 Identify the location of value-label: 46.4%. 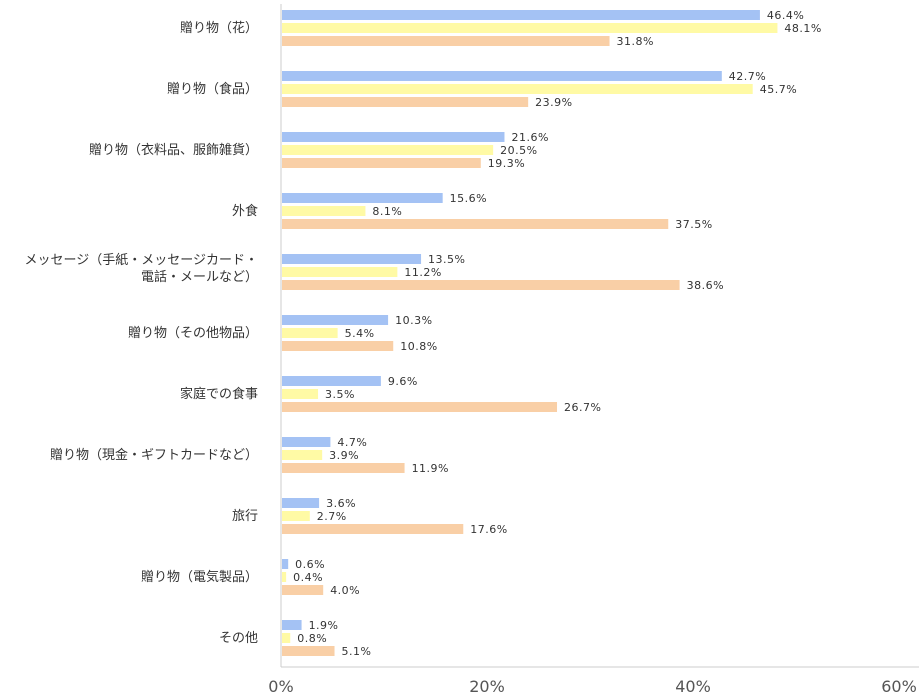
(785, 15).